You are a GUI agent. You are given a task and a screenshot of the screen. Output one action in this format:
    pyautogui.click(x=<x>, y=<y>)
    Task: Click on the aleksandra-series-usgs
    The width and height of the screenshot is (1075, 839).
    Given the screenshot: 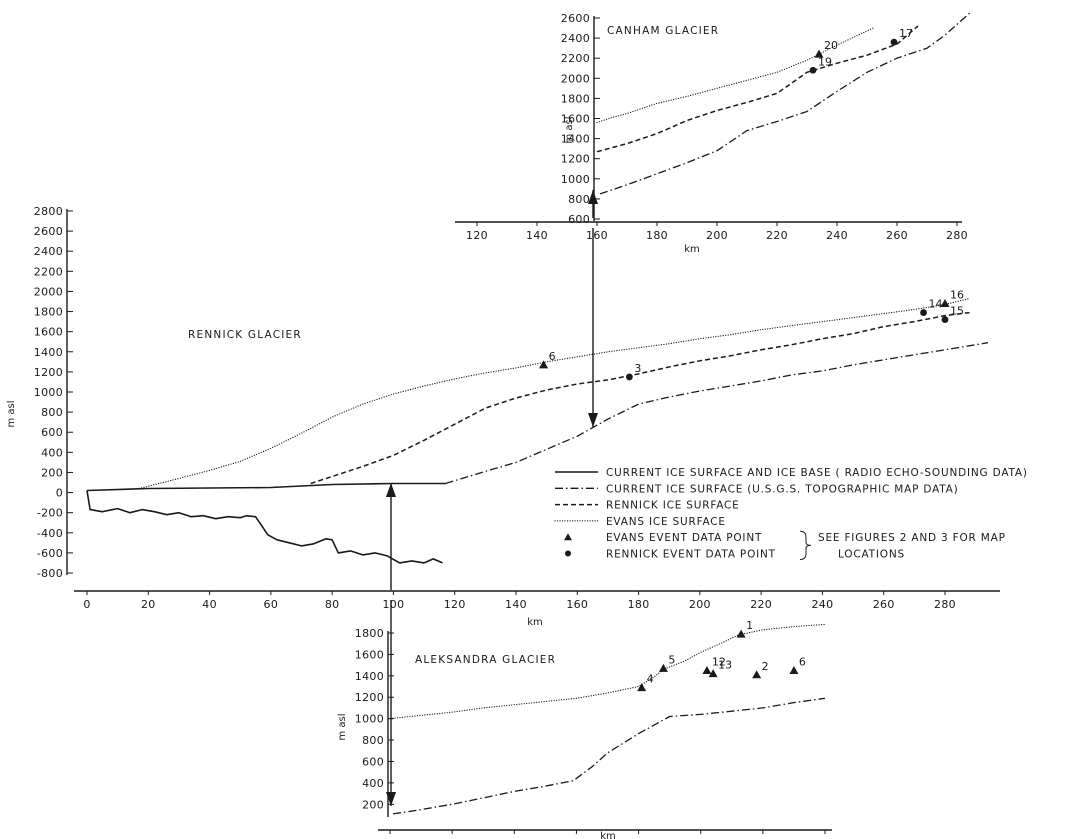 What is the action you would take?
    pyautogui.click(x=609, y=756)
    